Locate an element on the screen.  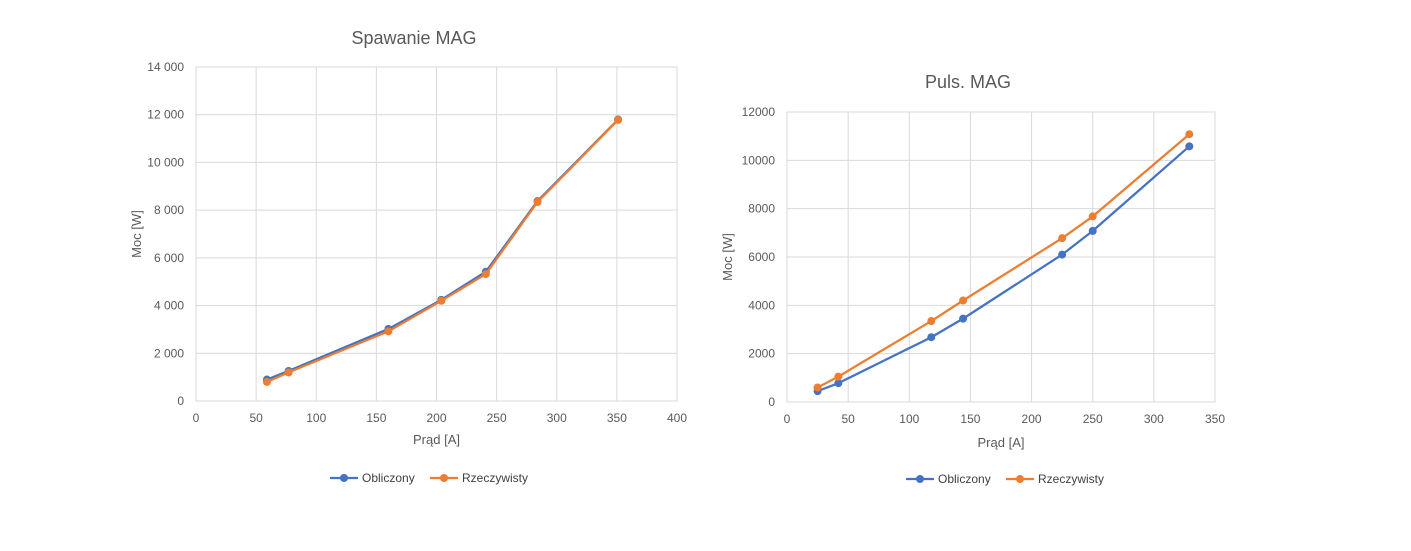
chart-title: Spawanie MAG is located at coordinates (413, 38).